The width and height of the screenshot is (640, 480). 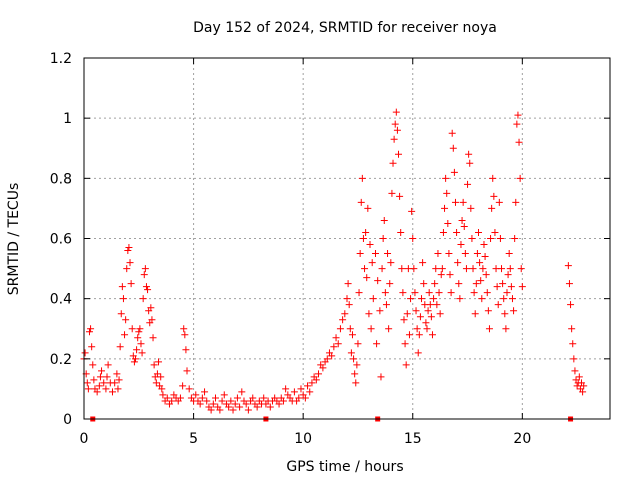 I want to click on x-tick-label: 0, so click(x=84, y=439).